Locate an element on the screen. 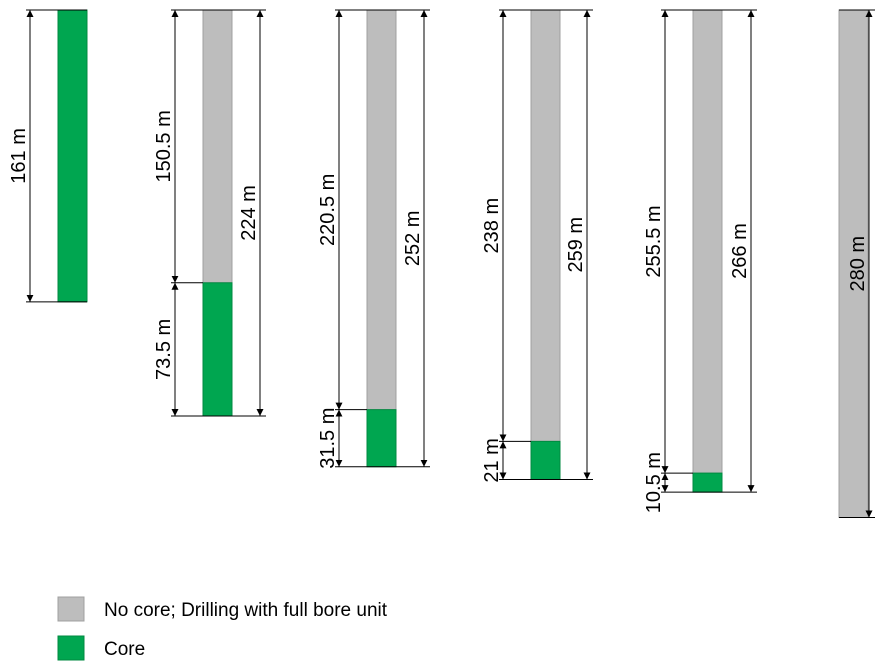 The height and width of the screenshot is (661, 889). label-core: 31.5 m is located at coordinates (328, 438).